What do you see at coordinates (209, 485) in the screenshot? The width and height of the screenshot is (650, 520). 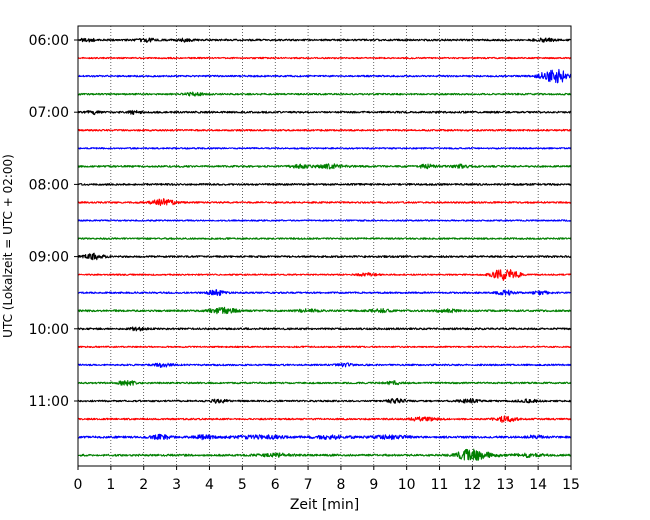 I see `x-tick-label: 4` at bounding box center [209, 485].